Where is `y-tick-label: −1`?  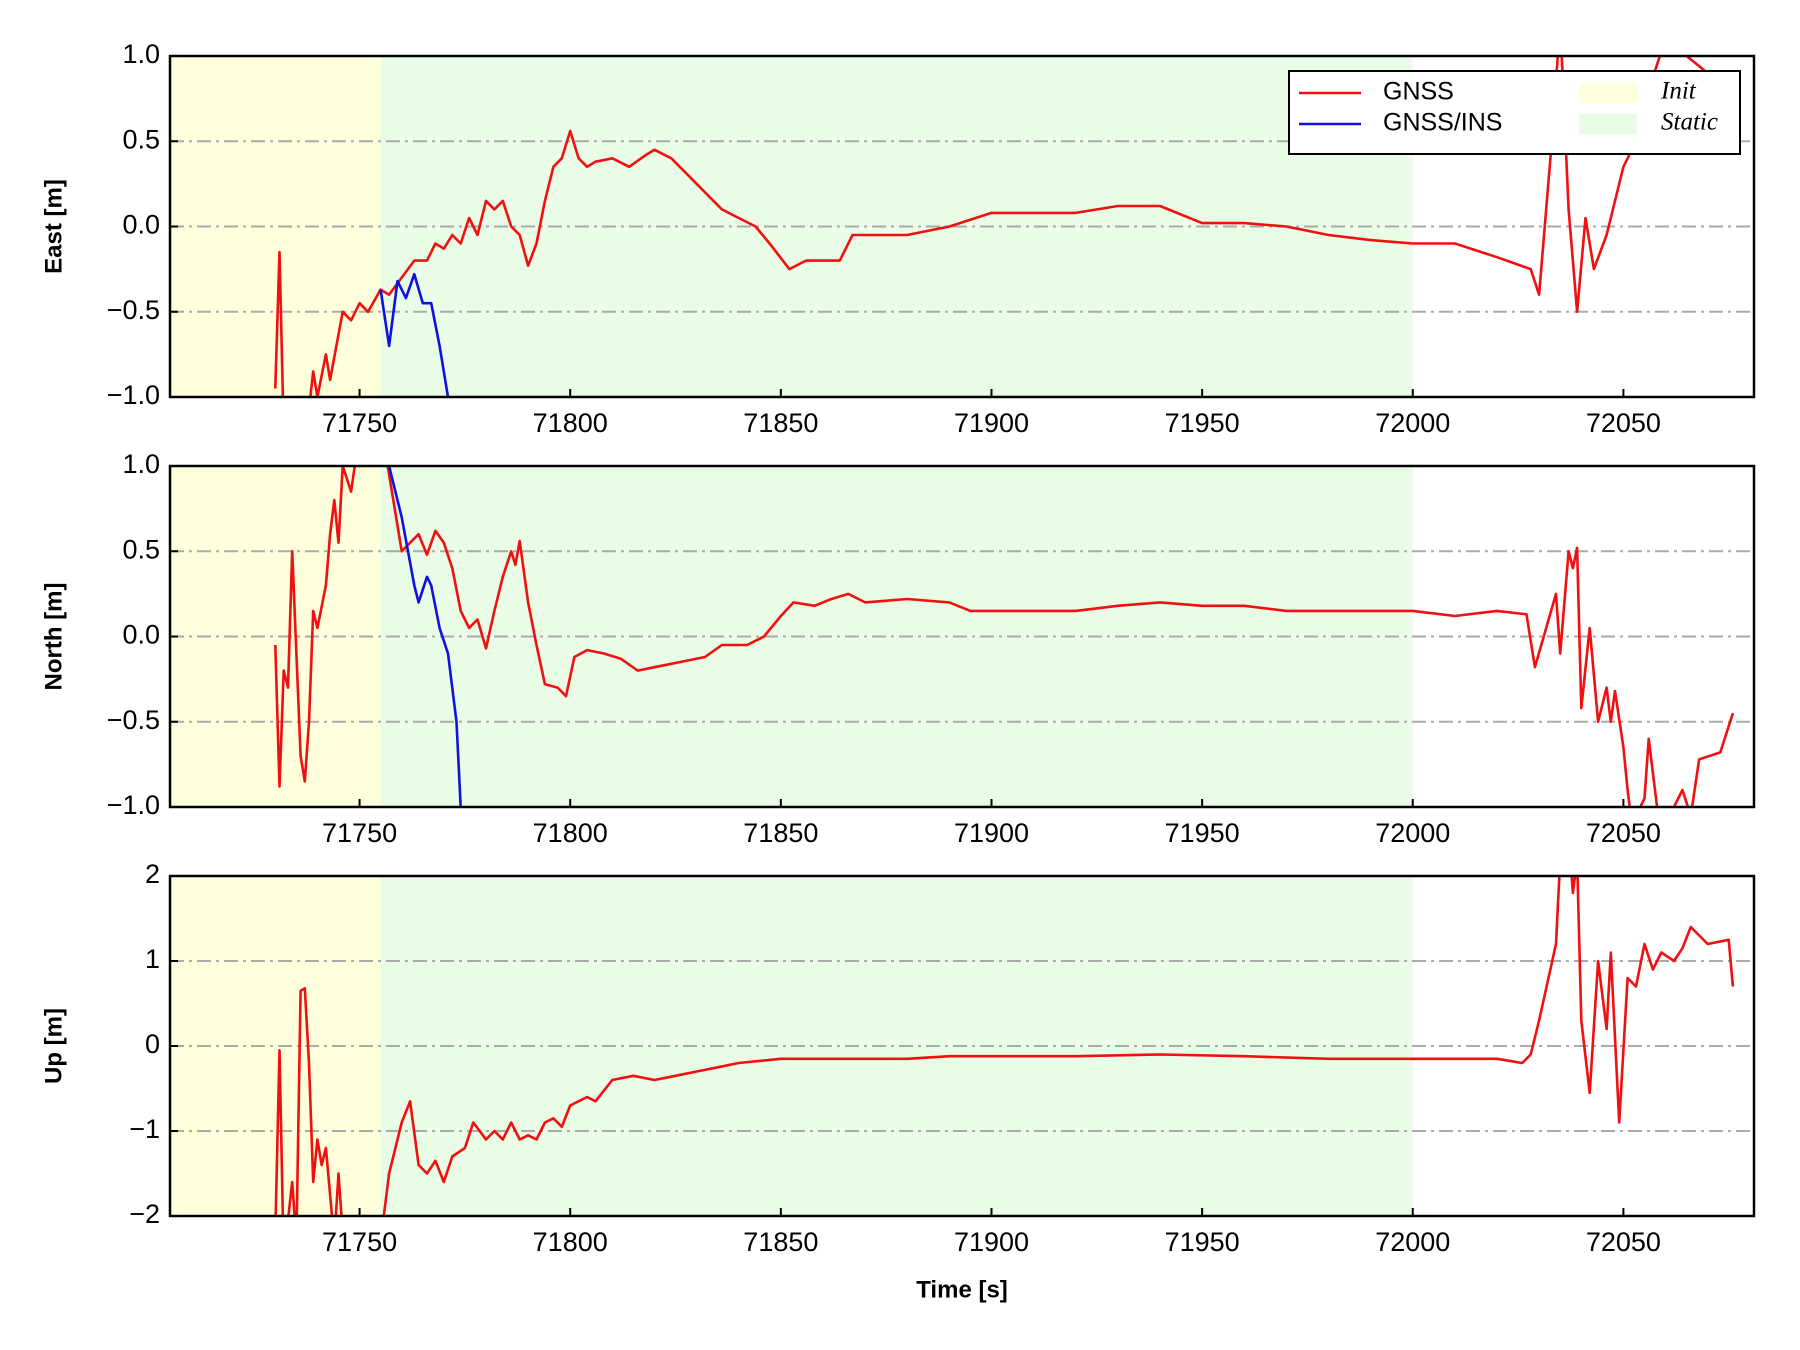
y-tick-label: −1 is located at coordinates (144, 1129).